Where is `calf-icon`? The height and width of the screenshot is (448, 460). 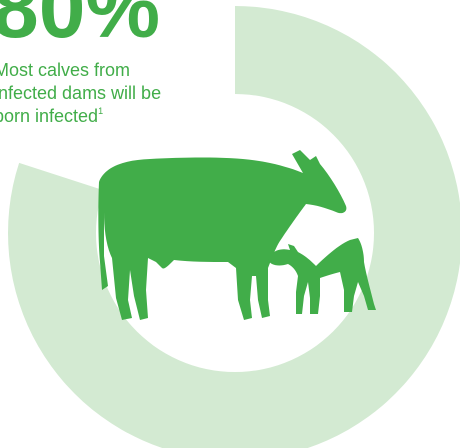
calf-icon is located at coordinates (322, 276).